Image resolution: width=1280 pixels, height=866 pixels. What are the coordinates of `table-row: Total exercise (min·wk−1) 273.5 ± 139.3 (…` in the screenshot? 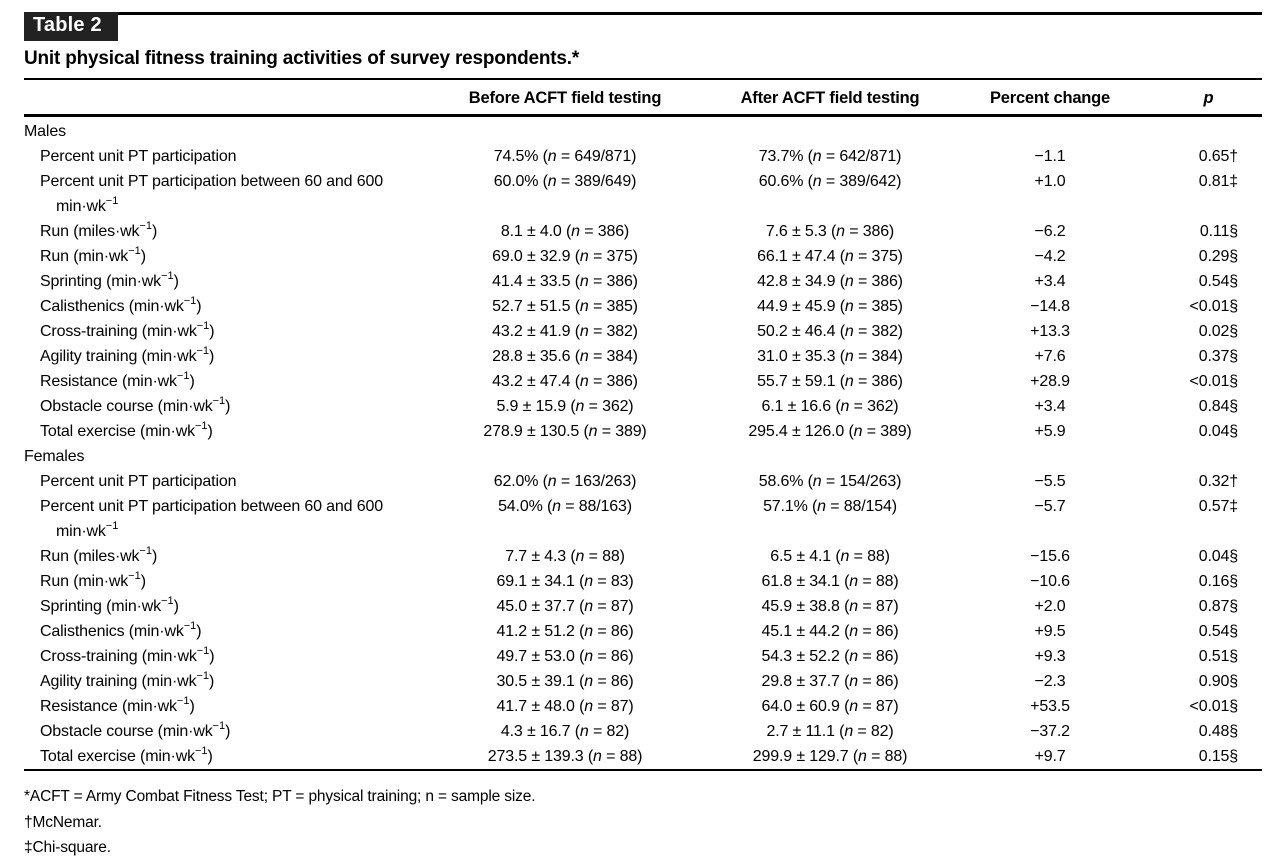 It's located at (643, 757).